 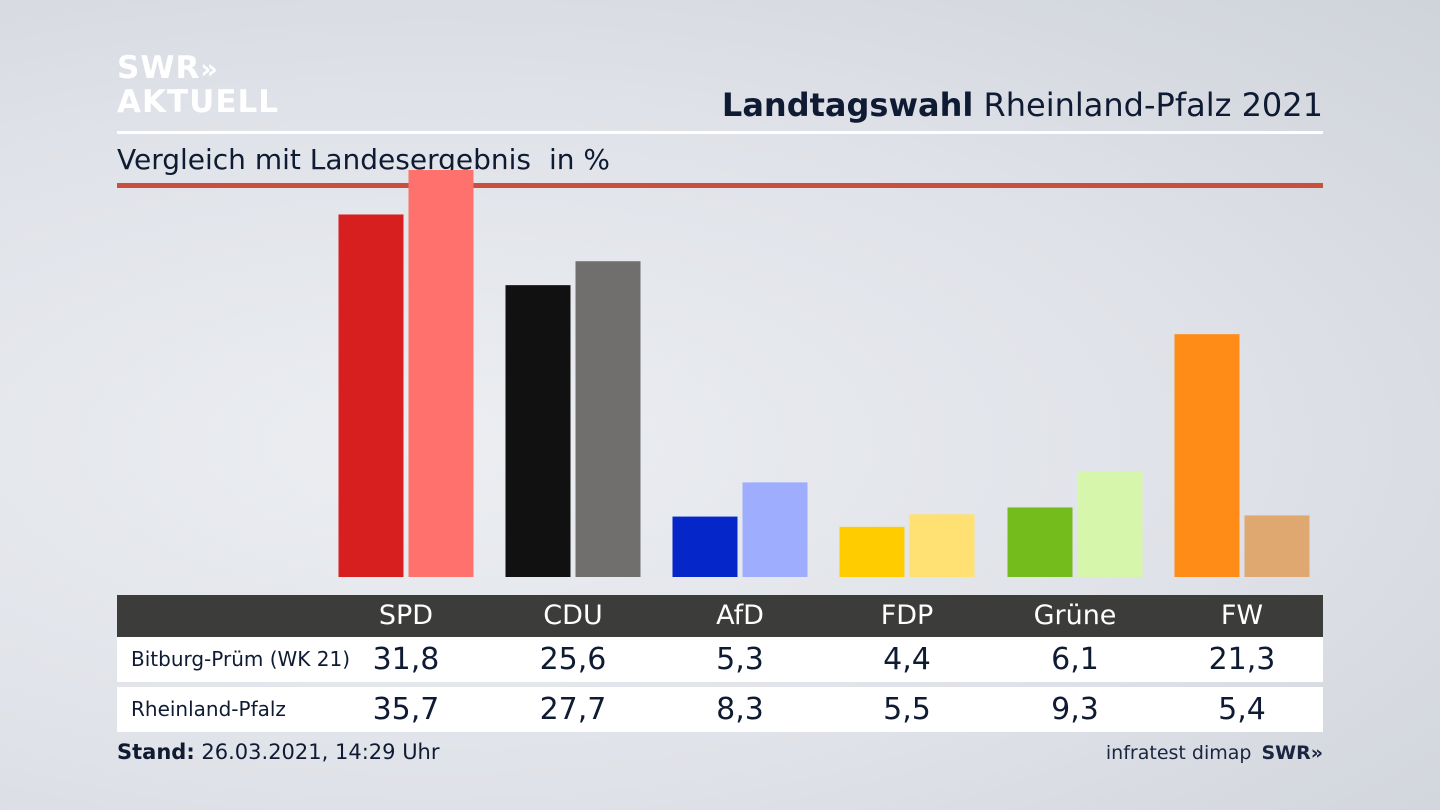 What do you see at coordinates (1277, 546) in the screenshot?
I see `bar-fw-land` at bounding box center [1277, 546].